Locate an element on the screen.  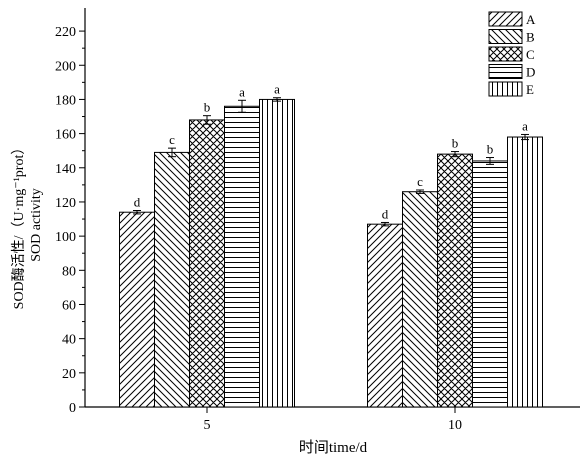
y-axis-label-line1: SOD酶活性/（U·mg⁻¹prot） is located at coordinates (19, 225).